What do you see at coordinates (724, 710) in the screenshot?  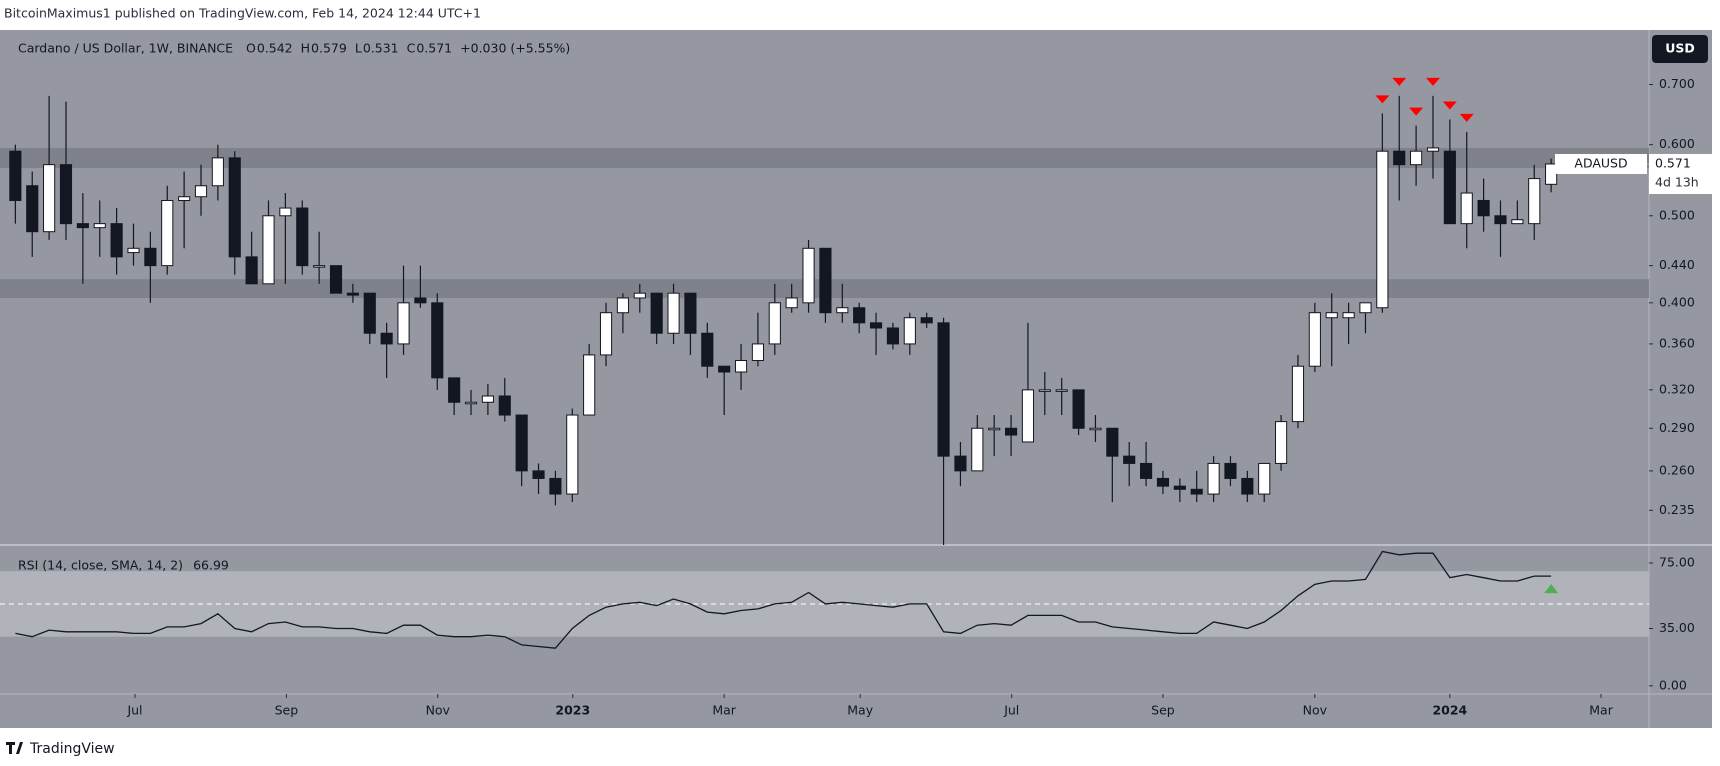 I see `x-tick-label: Mar` at bounding box center [724, 710].